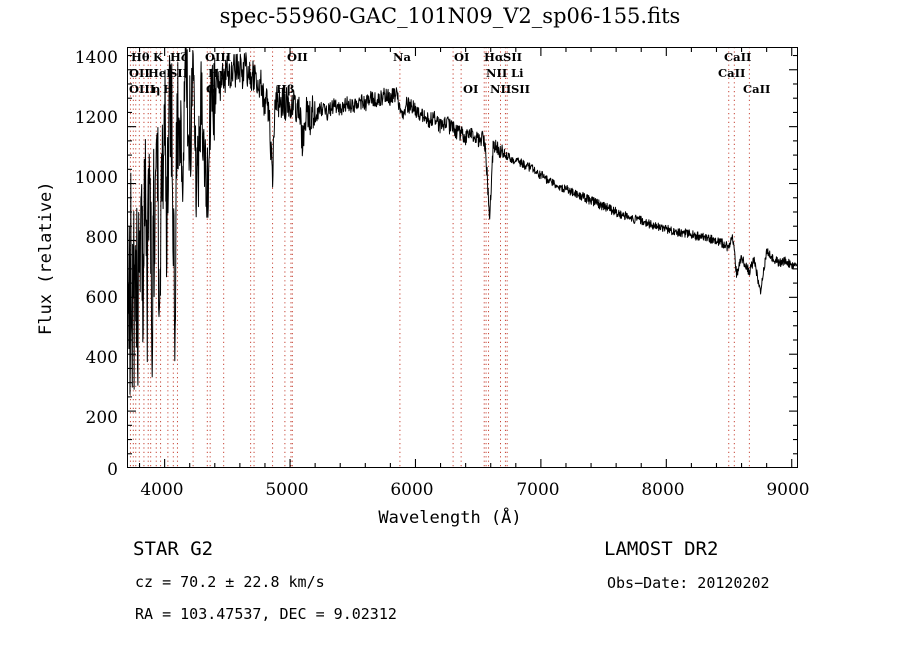 The width and height of the screenshot is (900, 650). I want to click on survey-label: LAMOST DR2, so click(661, 549).